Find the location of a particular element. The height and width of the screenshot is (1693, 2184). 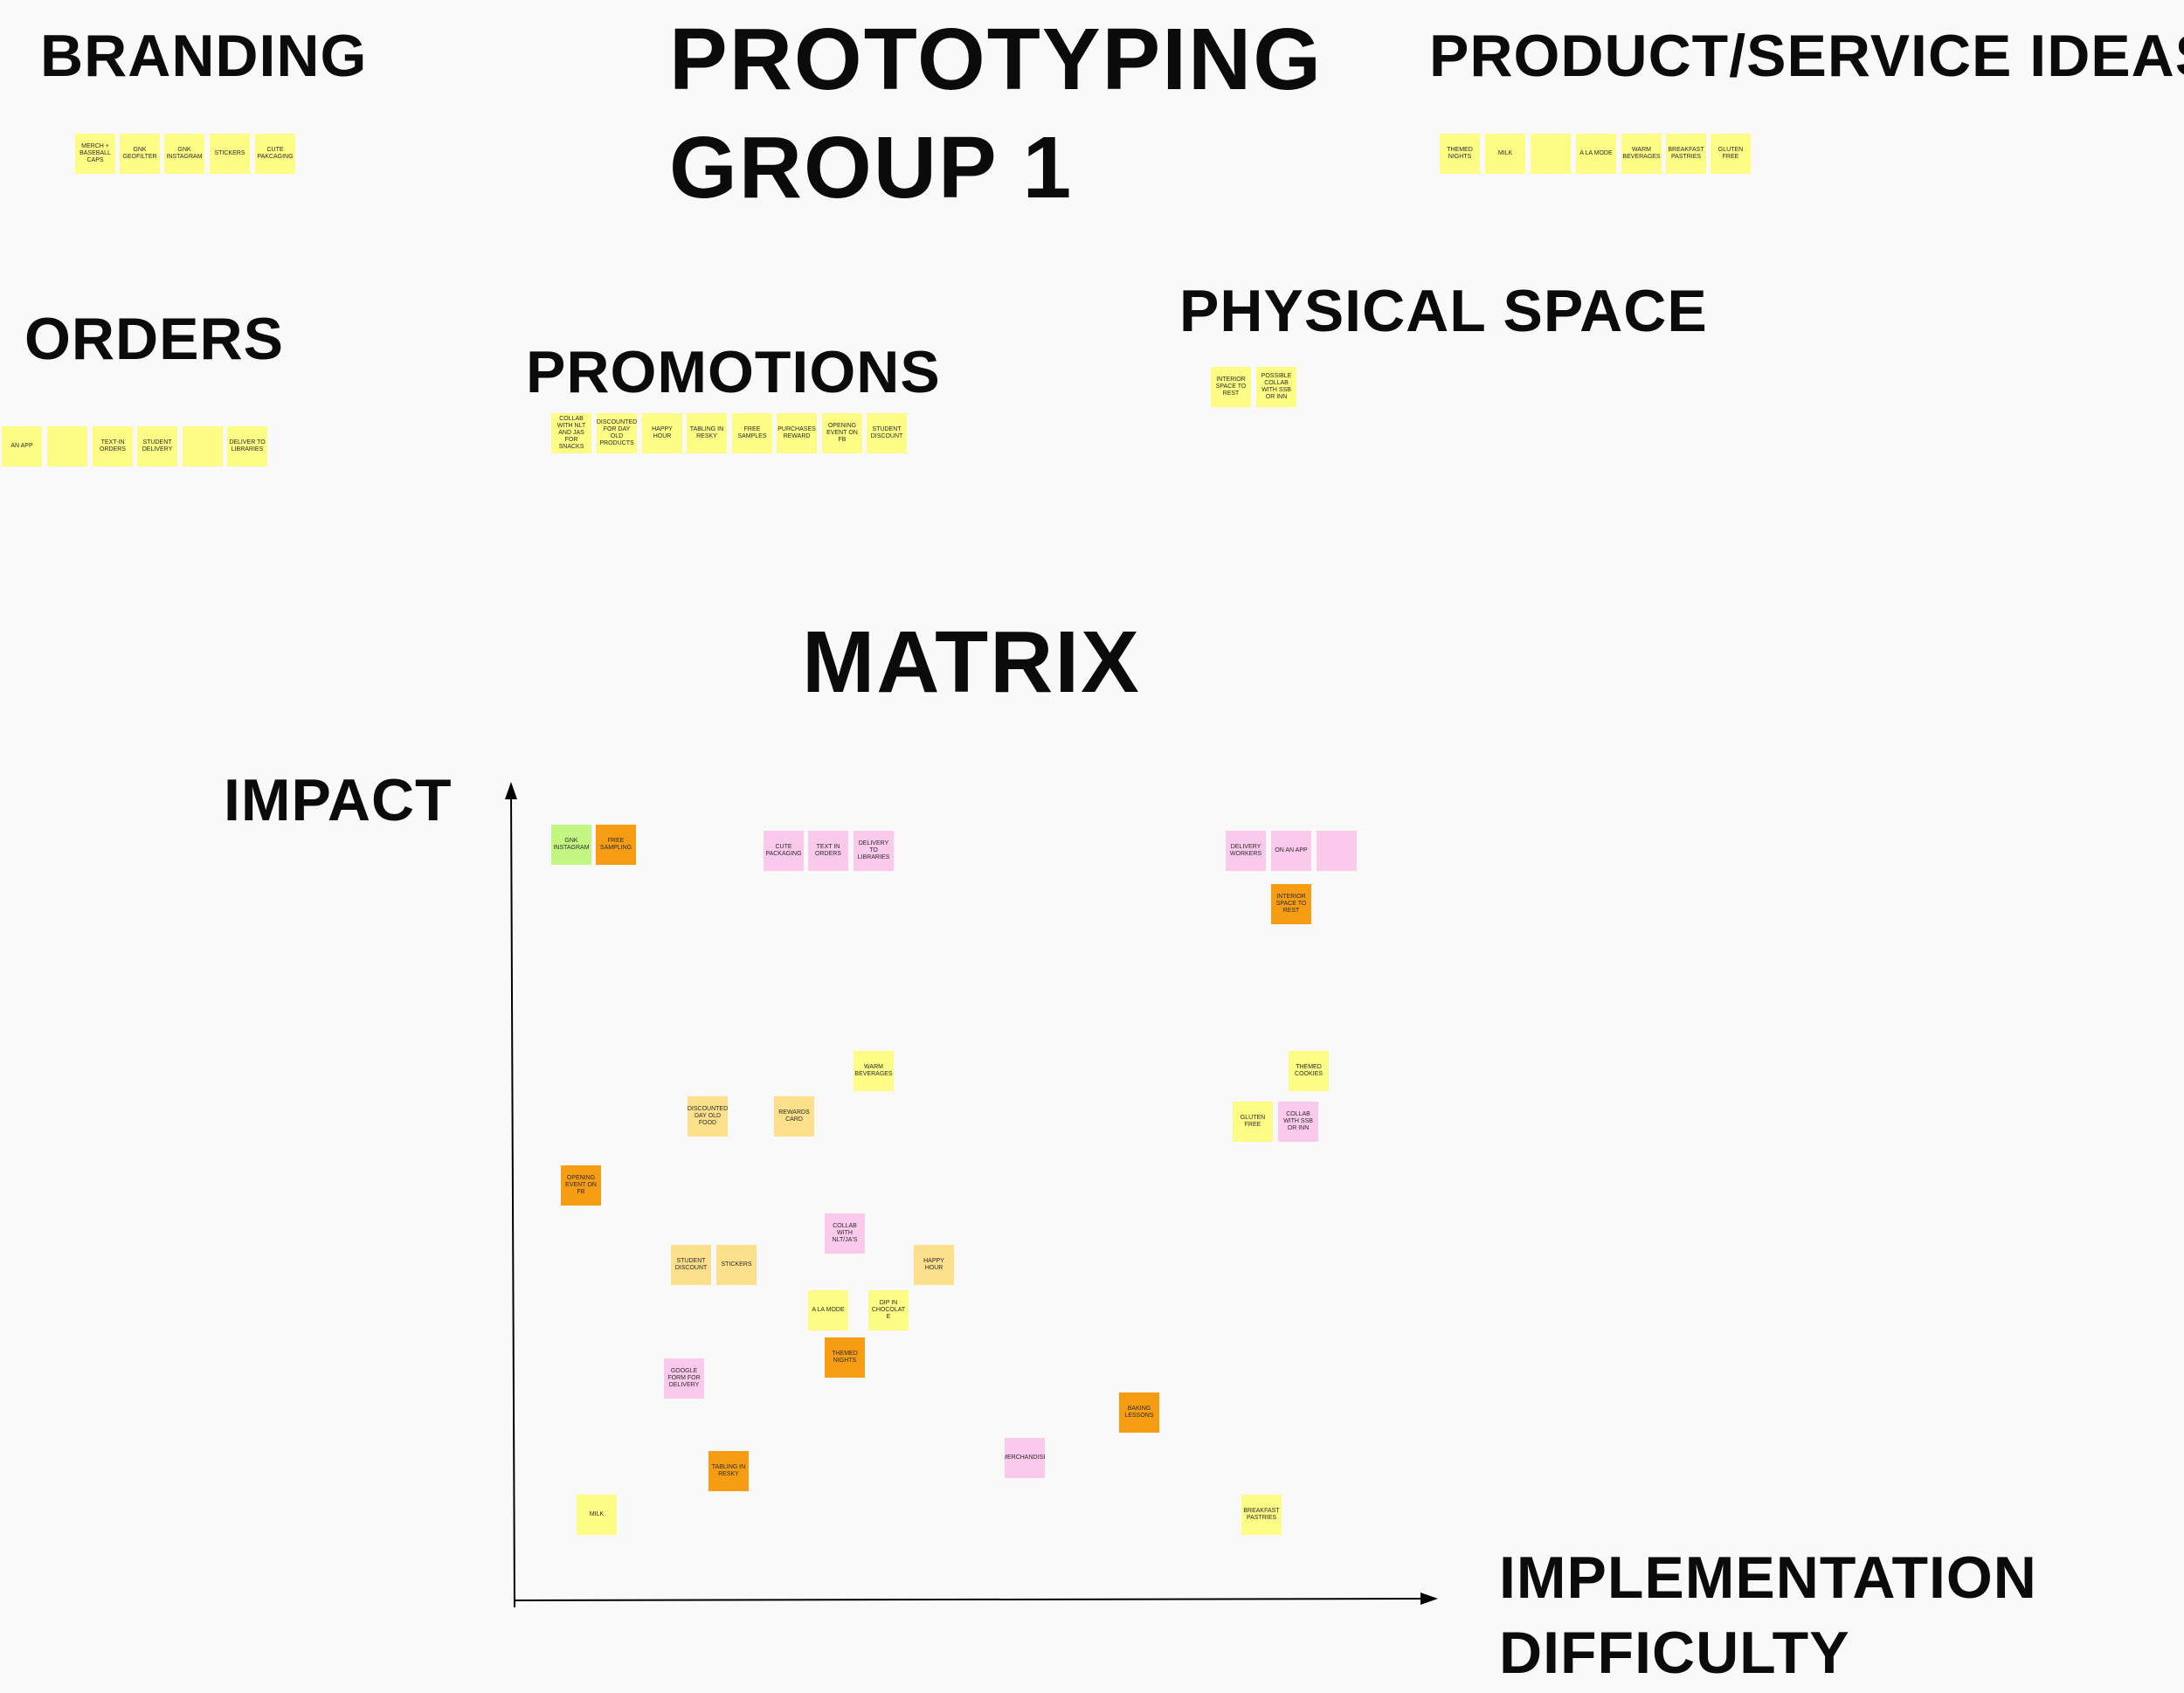

title-line-1: PROTOTYPING is located at coordinates (996, 59).